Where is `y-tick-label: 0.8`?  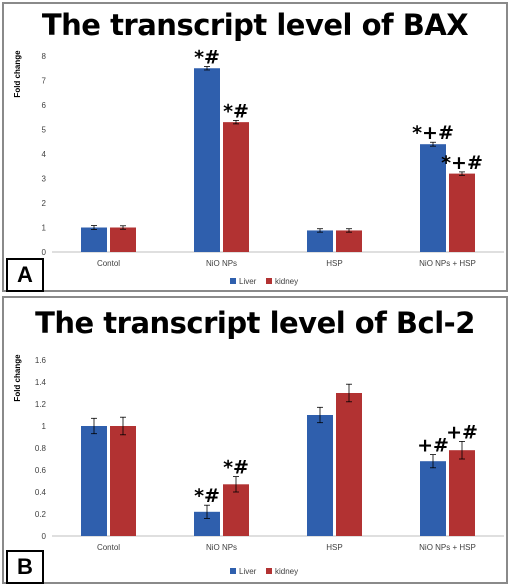
y-tick-label: 0.8 is located at coordinates (41, 448).